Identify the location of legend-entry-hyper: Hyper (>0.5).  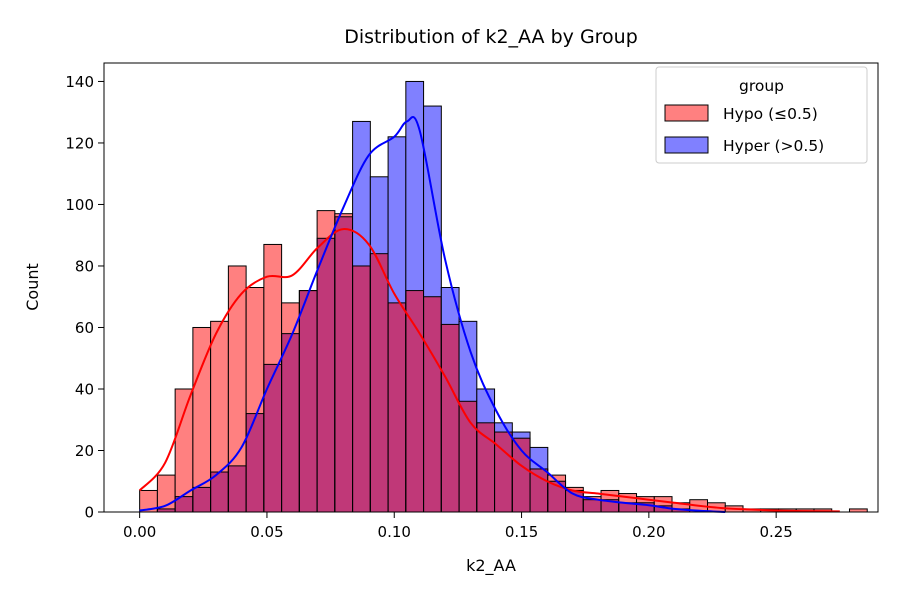
(773, 146).